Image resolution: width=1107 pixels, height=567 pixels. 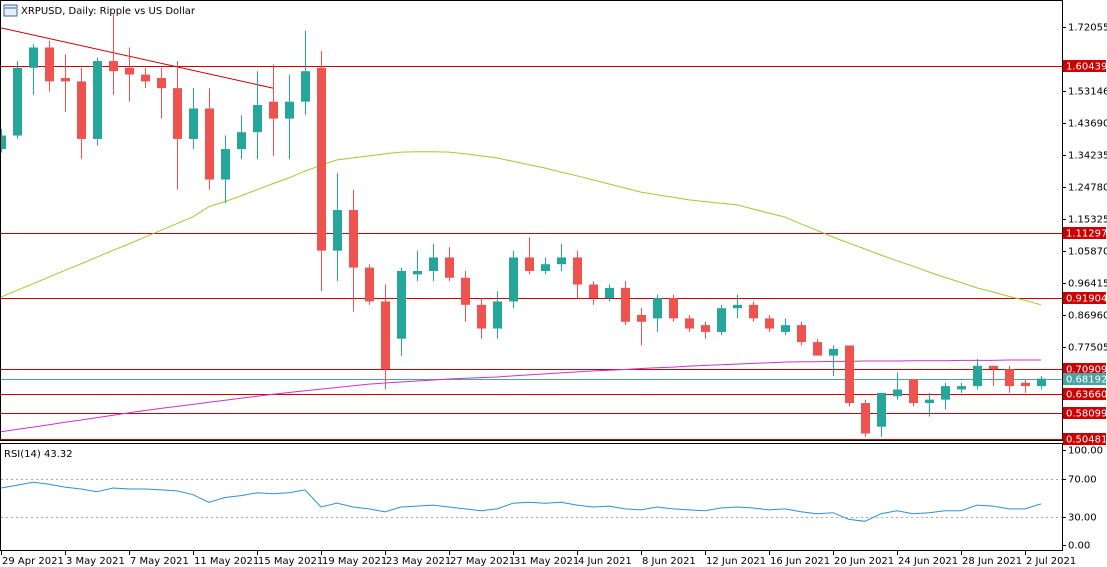 What do you see at coordinates (1087, 316) in the screenshot?
I see `y-tick-label: 0.86960` at bounding box center [1087, 316].